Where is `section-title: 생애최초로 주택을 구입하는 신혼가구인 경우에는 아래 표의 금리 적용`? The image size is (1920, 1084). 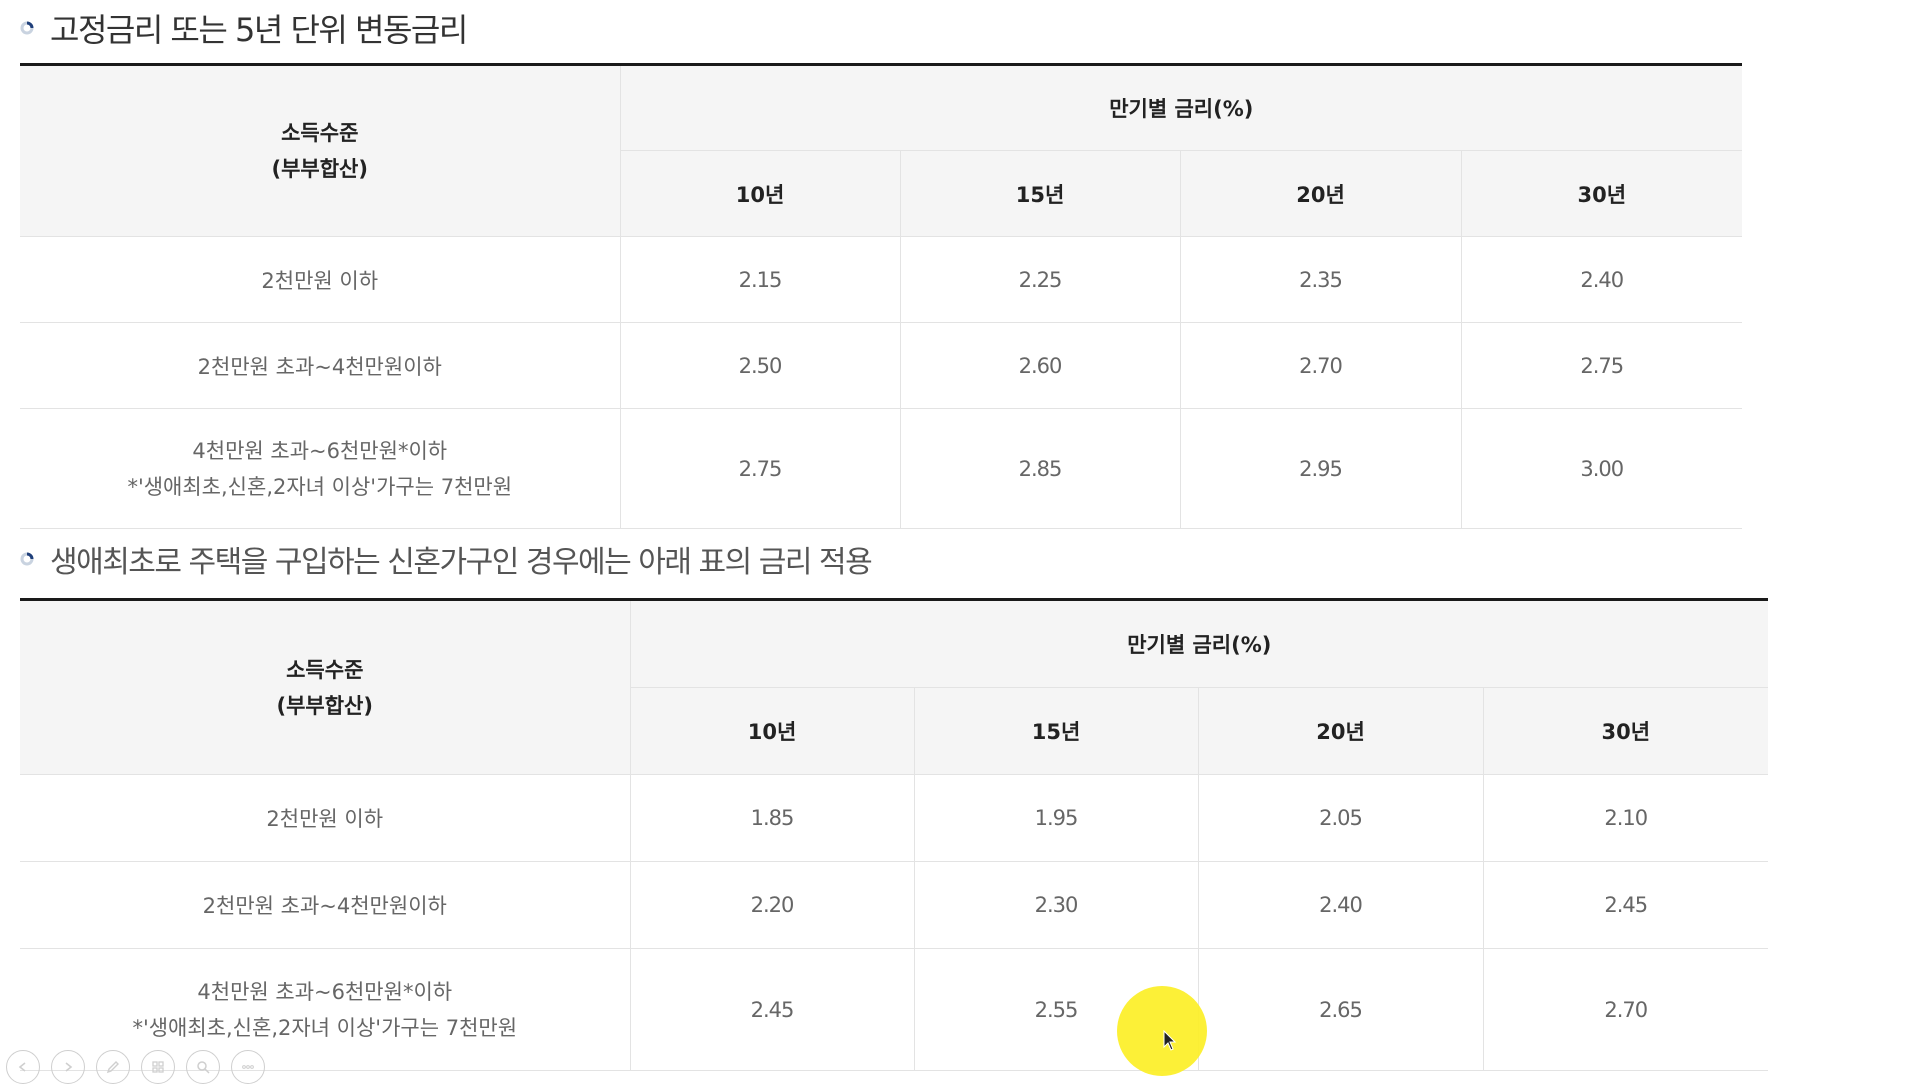 section-title: 생애최초로 주택을 구입하는 신혼가구인 경우에는 아래 표의 금리 적용 is located at coordinates (446, 559).